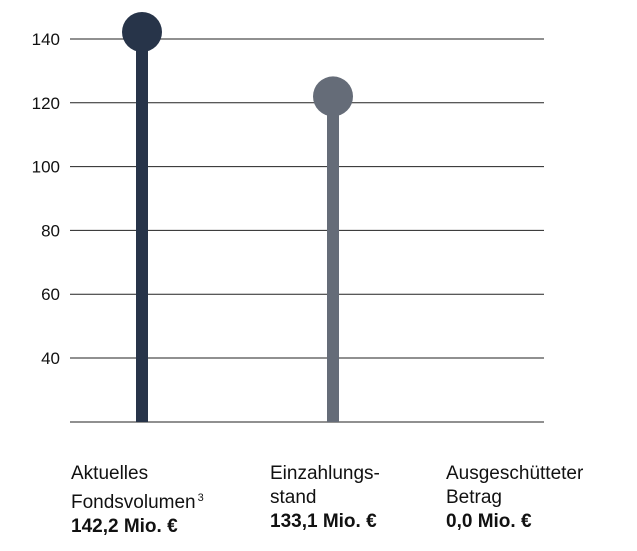  I want to click on category-line1: Aktuelles, so click(110, 473).